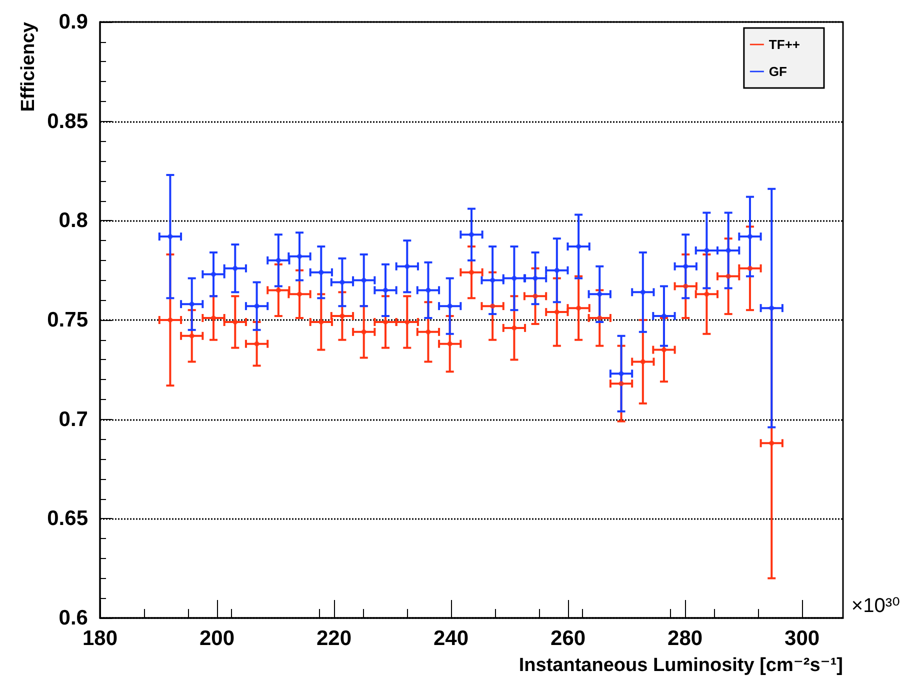 Image resolution: width=906 pixels, height=689 pixels. I want to click on x-tick-label: 300, so click(802, 638).